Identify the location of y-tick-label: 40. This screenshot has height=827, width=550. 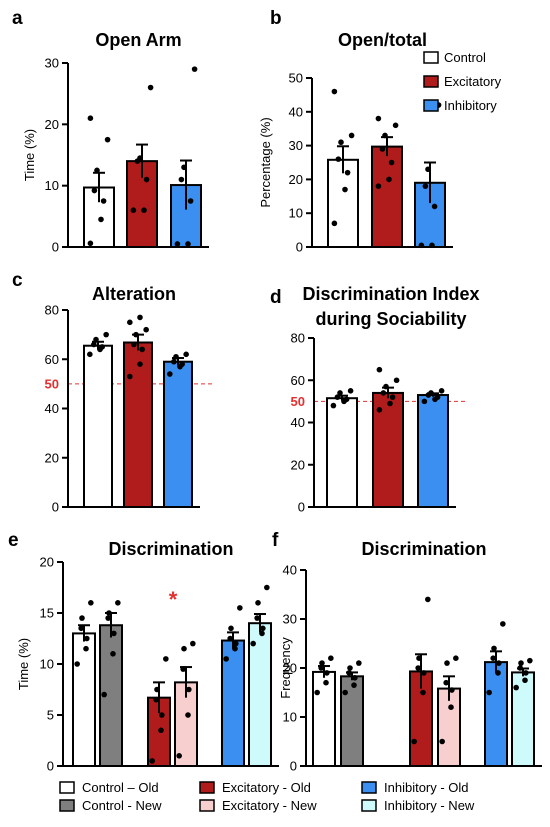
(296, 111).